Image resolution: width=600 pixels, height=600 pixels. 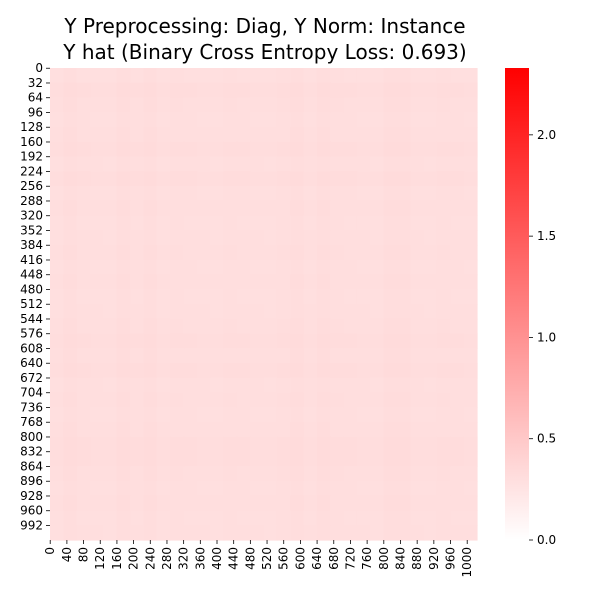 What do you see at coordinates (367, 558) in the screenshot?
I see `x-tick-label: 760` at bounding box center [367, 558].